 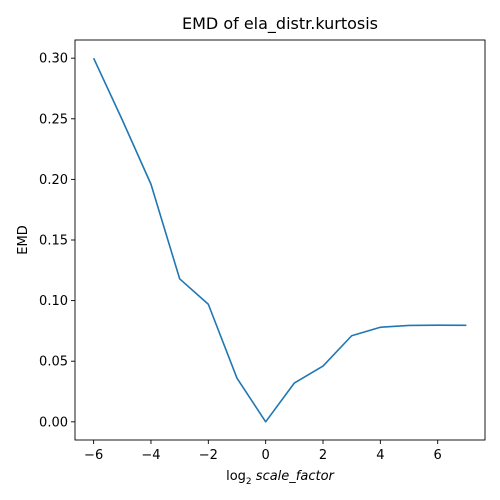 What do you see at coordinates (53, 180) in the screenshot?
I see `y-tick-label: 0.20` at bounding box center [53, 180].